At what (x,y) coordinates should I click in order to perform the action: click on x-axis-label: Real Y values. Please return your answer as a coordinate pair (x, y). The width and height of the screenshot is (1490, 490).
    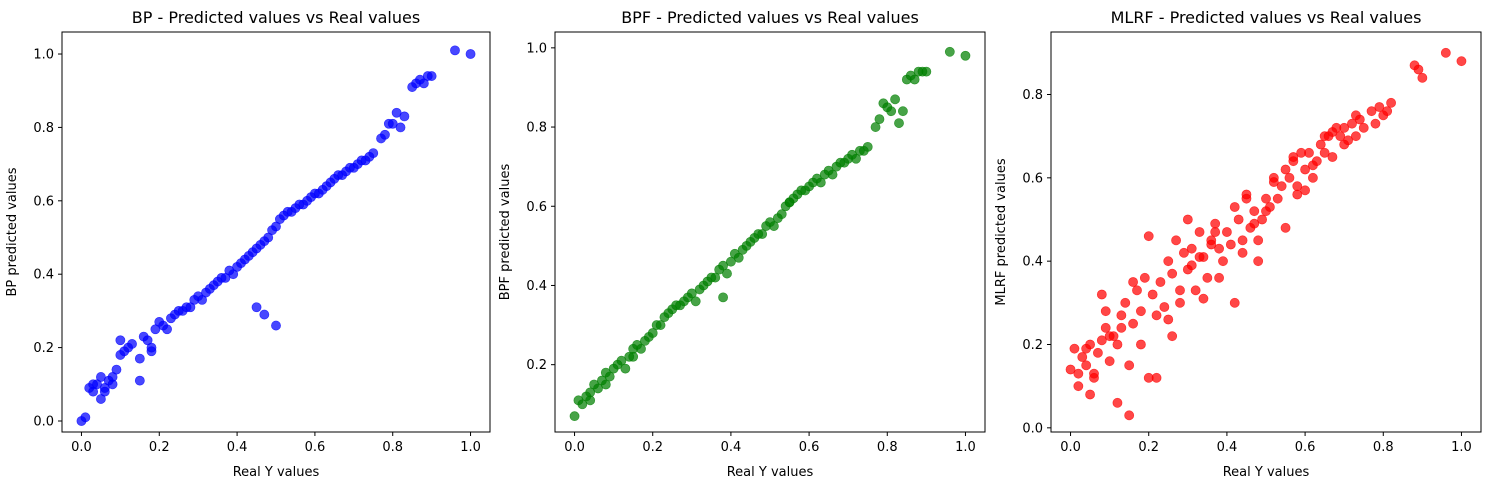
    Looking at the image, I should click on (770, 472).